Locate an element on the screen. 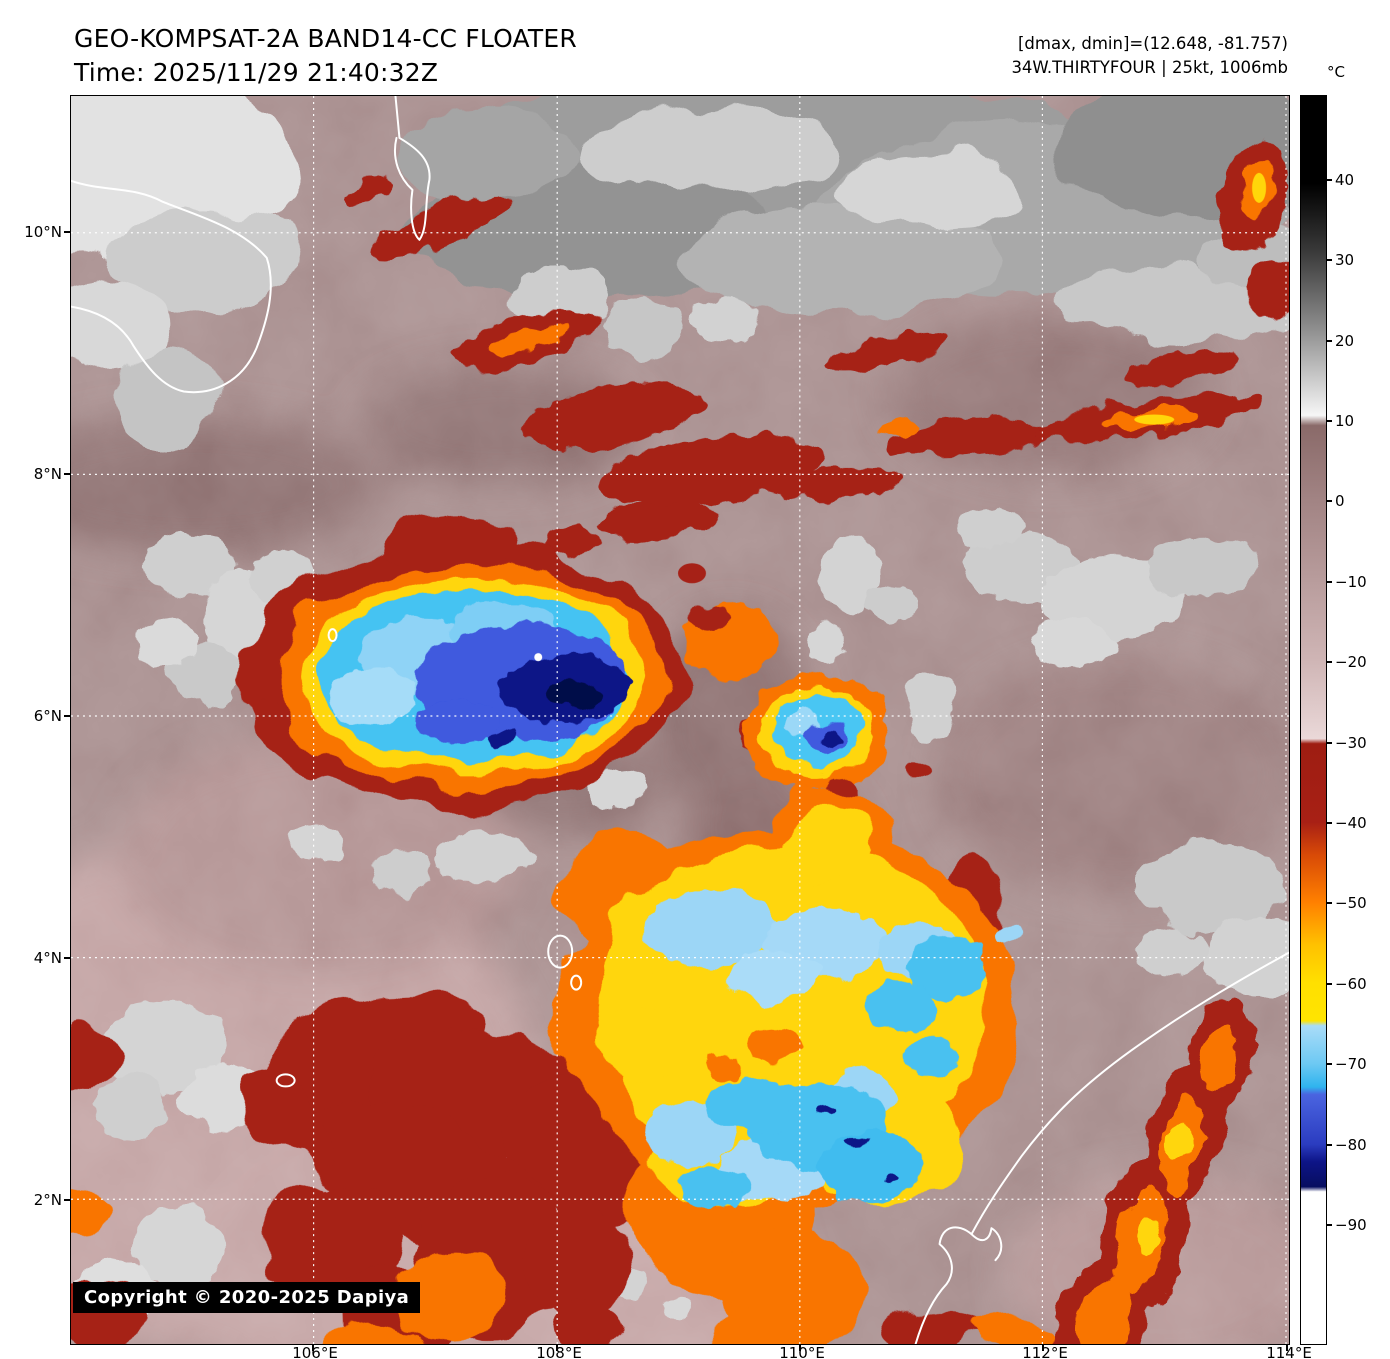  colorbar-tick-label: −80 is located at coordinates (1351, 1145).